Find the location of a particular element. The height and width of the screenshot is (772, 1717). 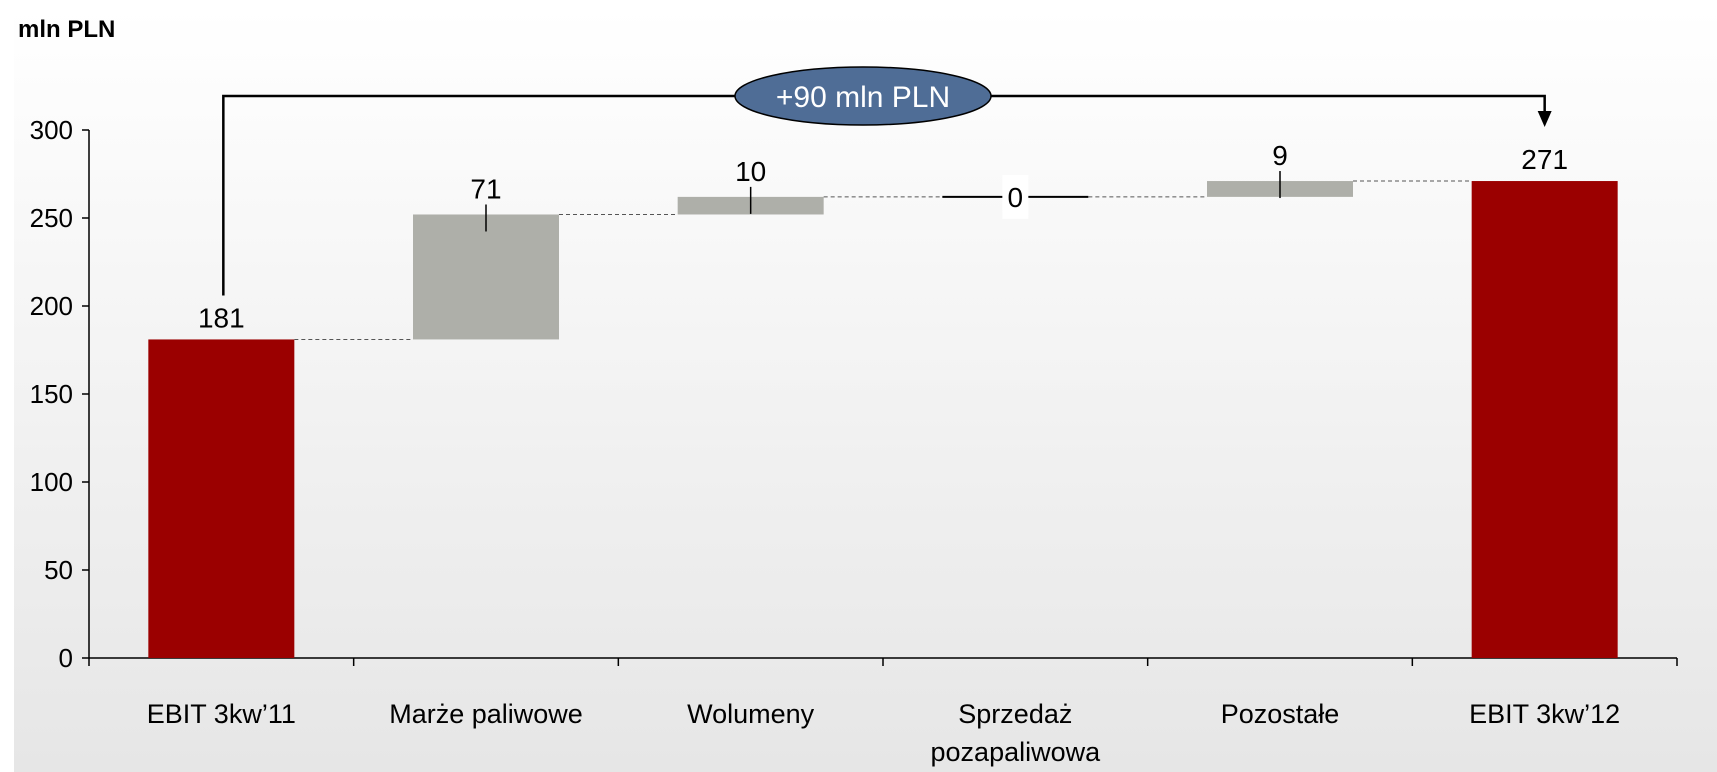

y-tick-label: 300 is located at coordinates (51, 130).